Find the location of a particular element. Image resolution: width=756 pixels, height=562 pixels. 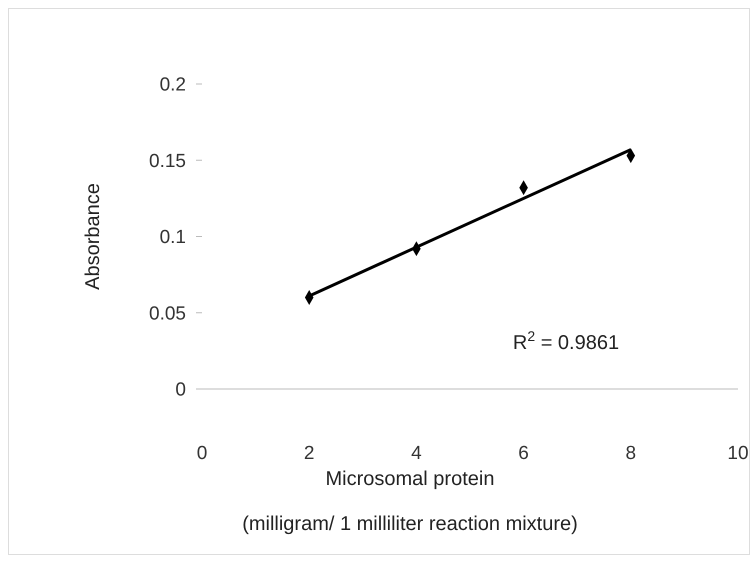

x-tick-label: 2 is located at coordinates (309, 453).